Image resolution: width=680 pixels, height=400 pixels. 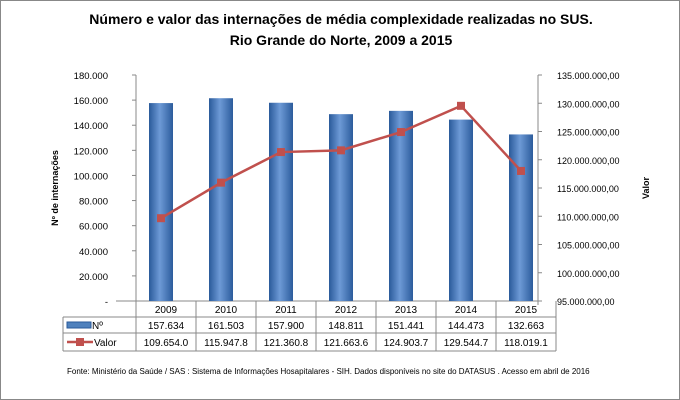 I want to click on left-tick-label: 180.000, so click(x=91, y=76).